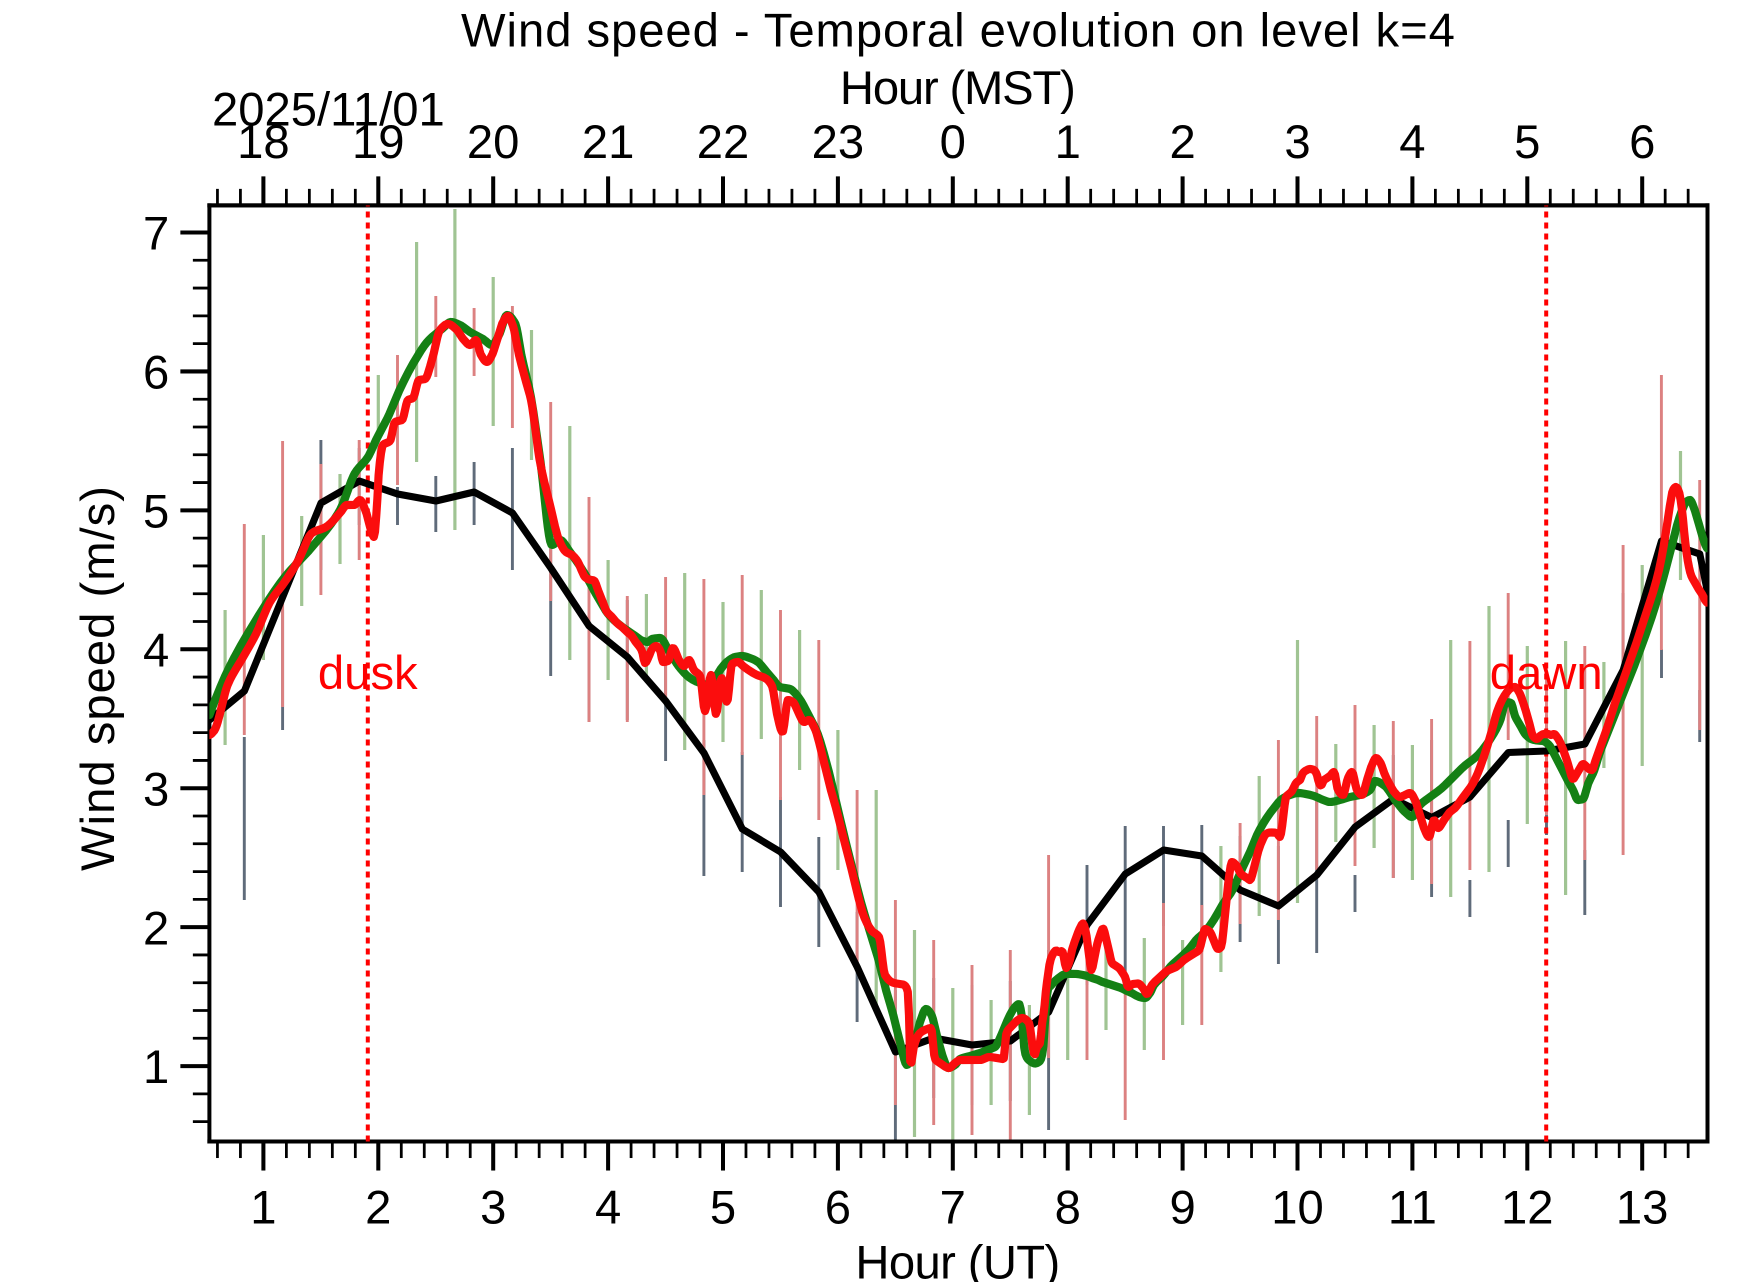 Image resolution: width=1742 pixels, height=1282 pixels. I want to click on svg-text: 9, so click(1182, 1207).